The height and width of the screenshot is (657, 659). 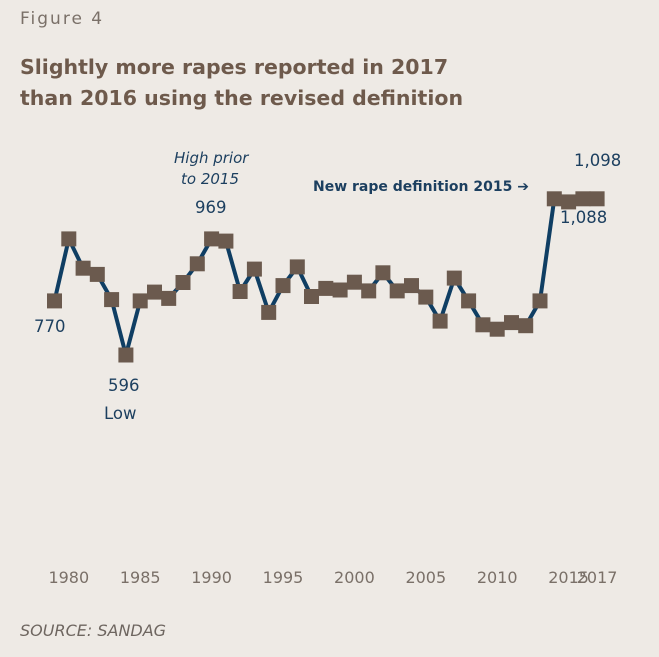 I want to click on data-point-2006, so click(x=440, y=321).